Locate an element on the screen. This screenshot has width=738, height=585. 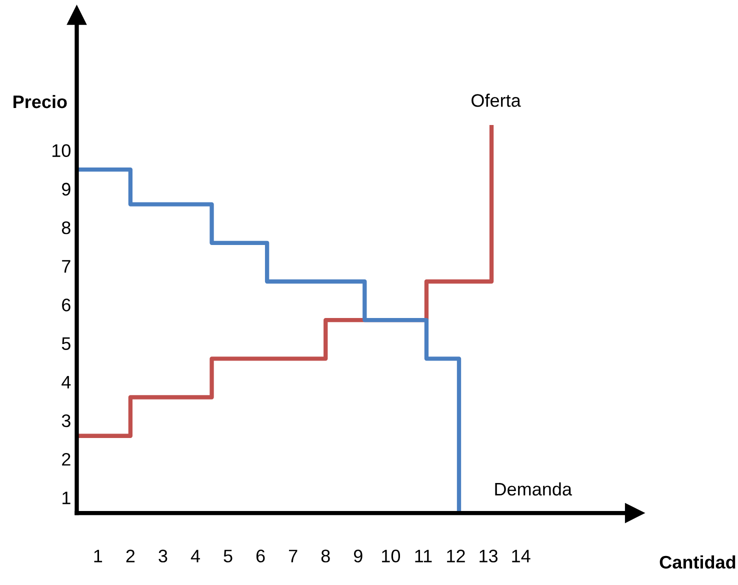
y-tick-label: 10 is located at coordinates (61, 150).